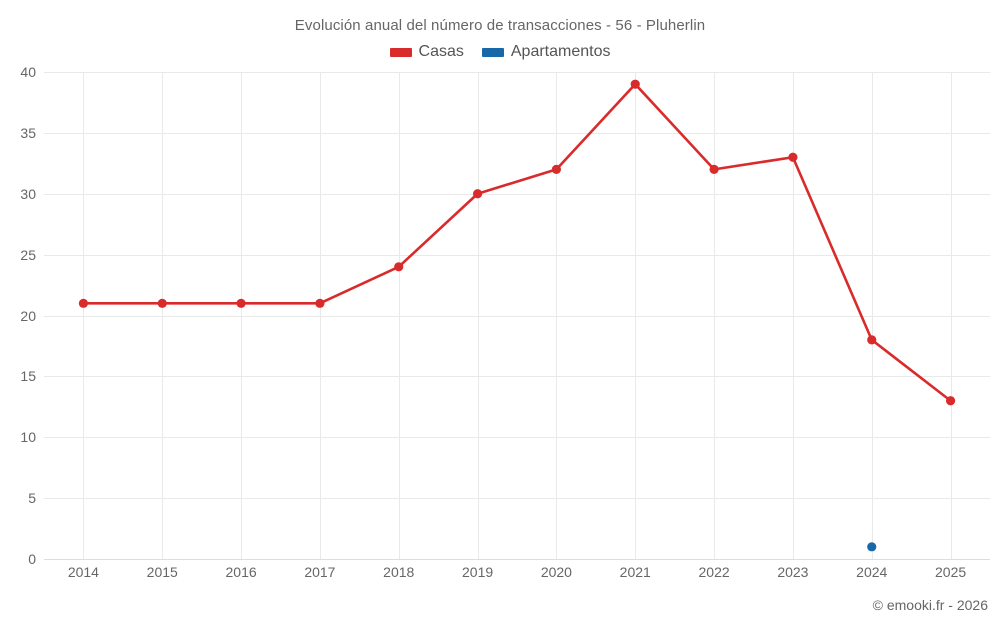 This screenshot has height=625, width=1000. I want to click on x-axis-tick-label: 2016, so click(241, 572).